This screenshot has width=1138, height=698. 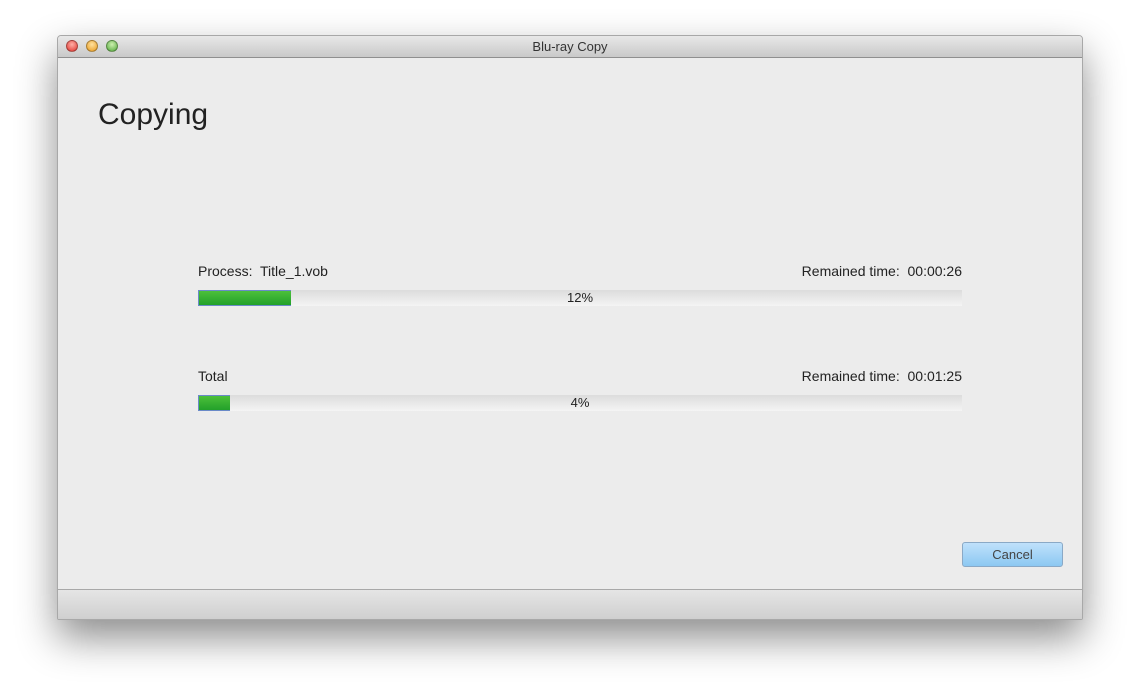 I want to click on minimize-button, so click(x=92, y=46).